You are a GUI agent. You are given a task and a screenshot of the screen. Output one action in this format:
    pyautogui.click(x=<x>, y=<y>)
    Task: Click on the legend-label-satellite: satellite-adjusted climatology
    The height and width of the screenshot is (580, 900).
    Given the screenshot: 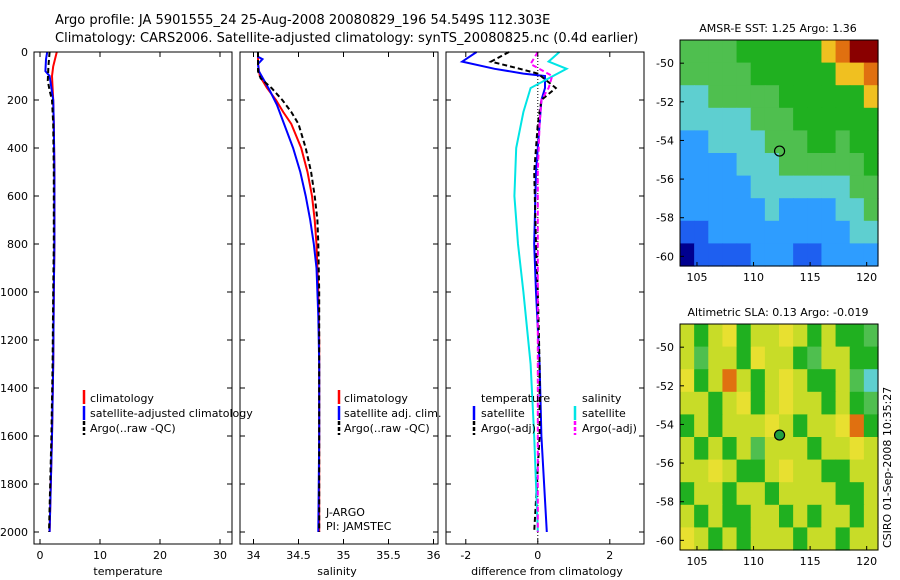 What is the action you would take?
    pyautogui.click(x=171, y=413)
    